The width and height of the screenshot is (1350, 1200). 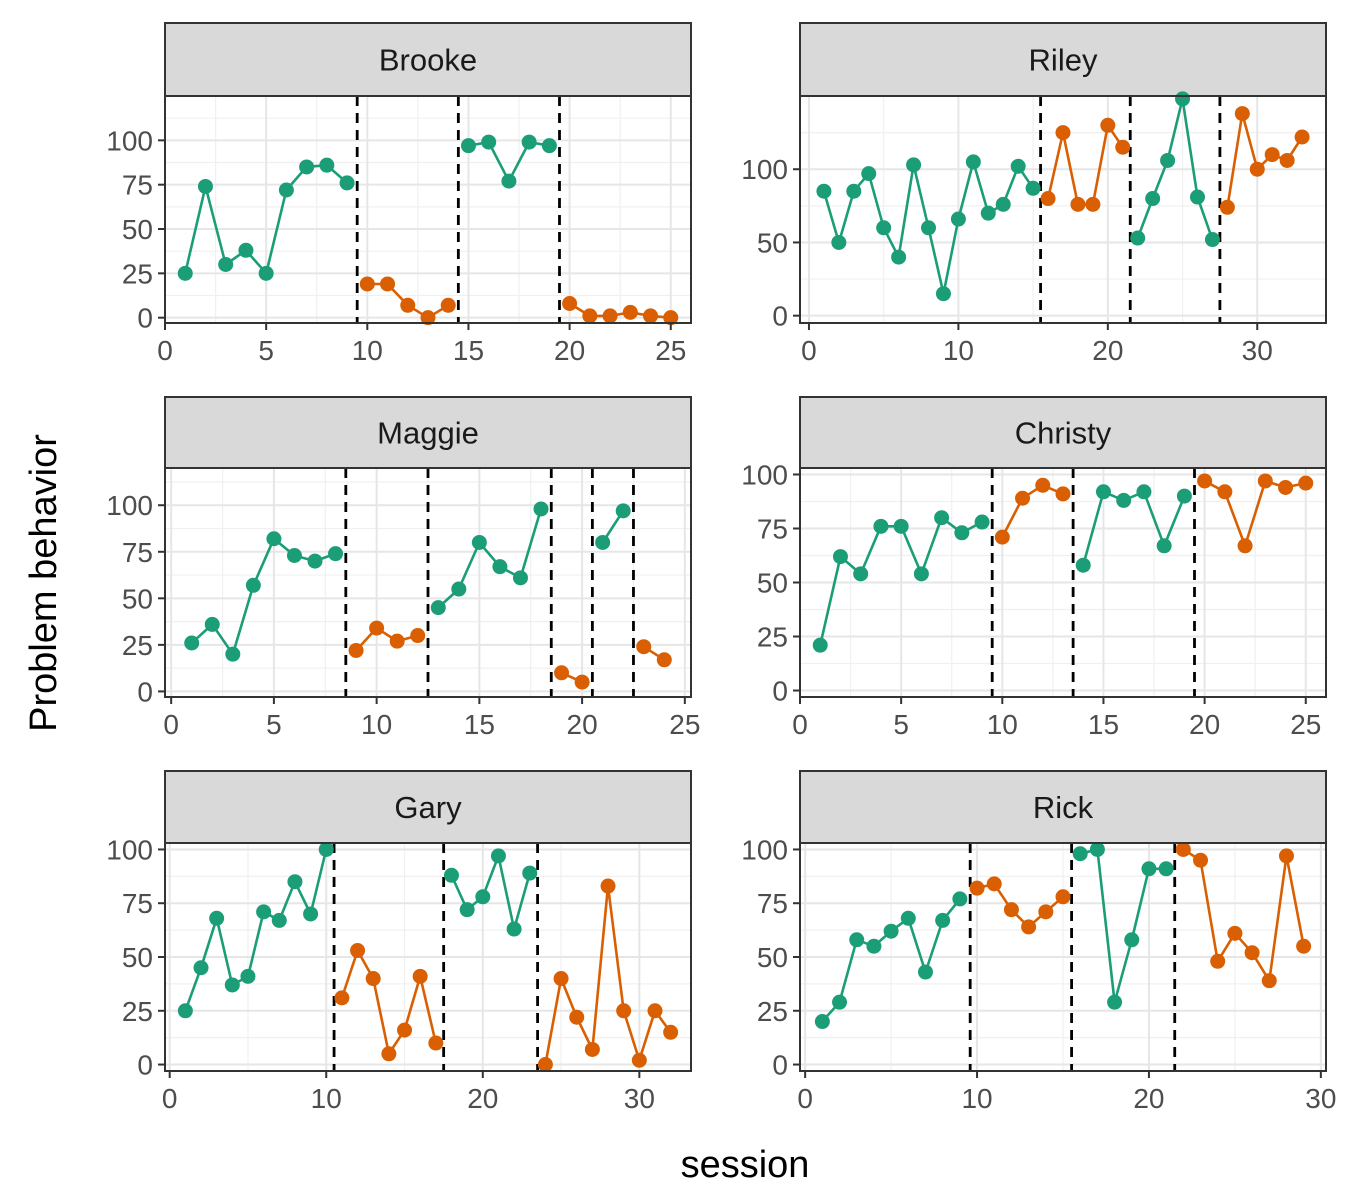 I want to click on y-tick-label: 0, so click(x=145, y=318).